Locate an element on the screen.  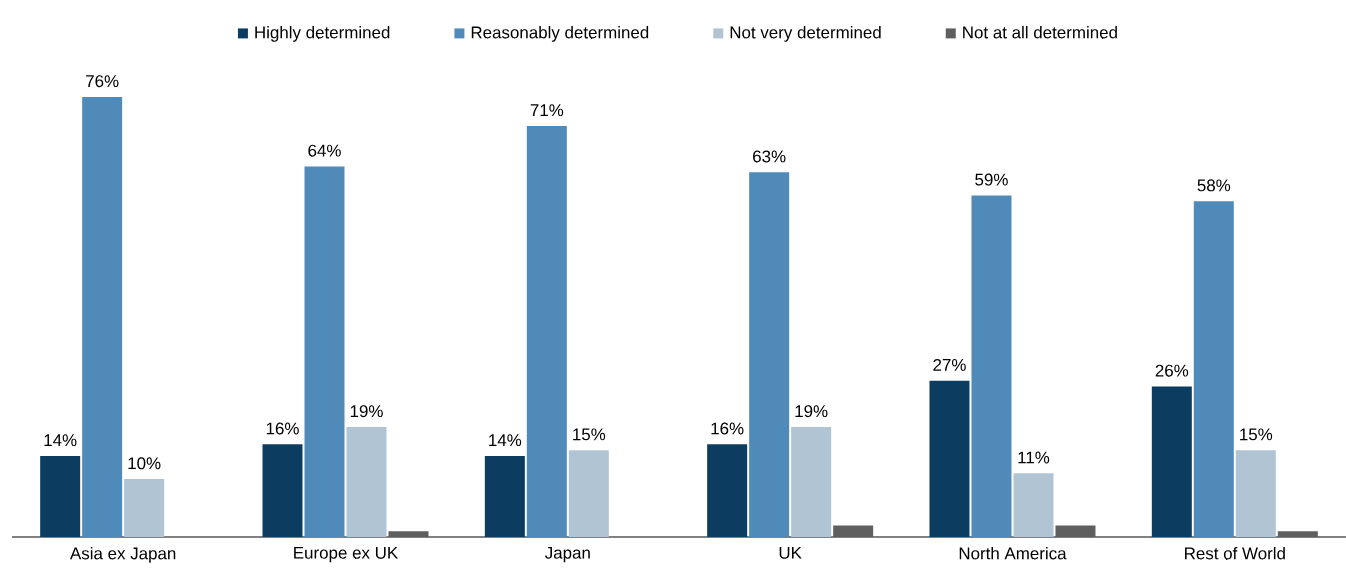
data-label: 59% is located at coordinates (991, 179).